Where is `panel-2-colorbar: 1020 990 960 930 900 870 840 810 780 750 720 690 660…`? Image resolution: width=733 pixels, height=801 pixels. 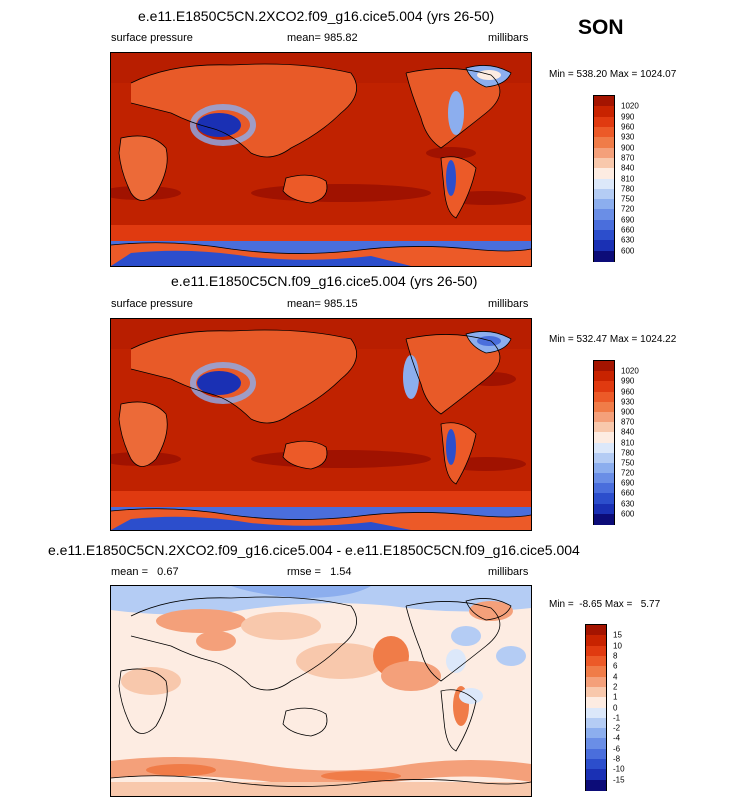 panel-2-colorbar: 1020 990 960 930 900 870 840 810 780 750 720 690 660… is located at coordinates (616, 442).